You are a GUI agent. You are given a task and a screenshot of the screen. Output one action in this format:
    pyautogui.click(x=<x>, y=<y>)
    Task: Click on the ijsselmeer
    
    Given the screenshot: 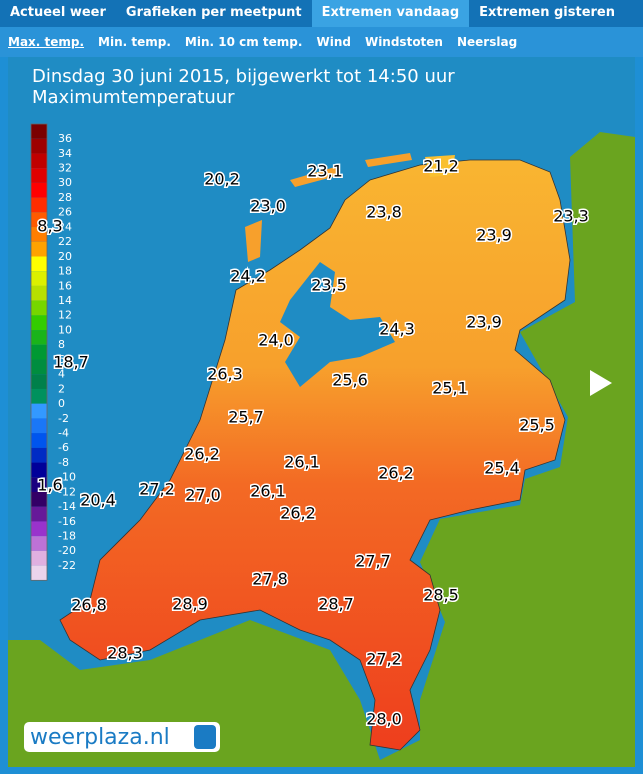 What is the action you would take?
    pyautogui.click(x=337, y=324)
    